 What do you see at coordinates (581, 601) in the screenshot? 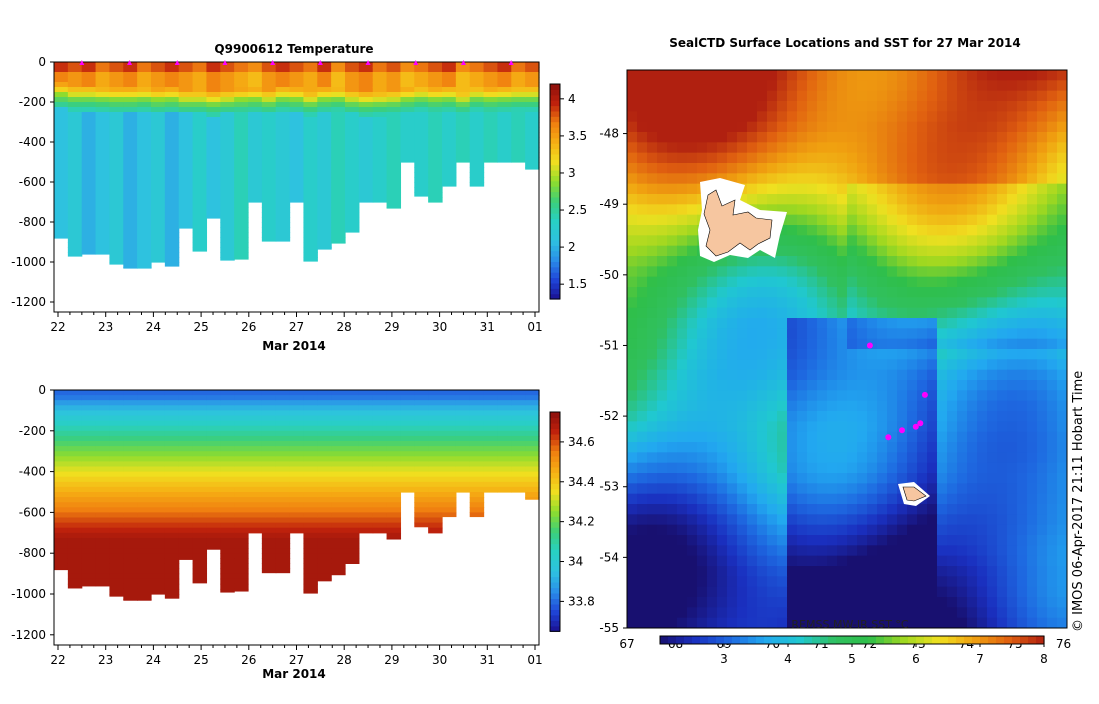
I see `colorbar-tick-label: 33.8` at bounding box center [581, 601].